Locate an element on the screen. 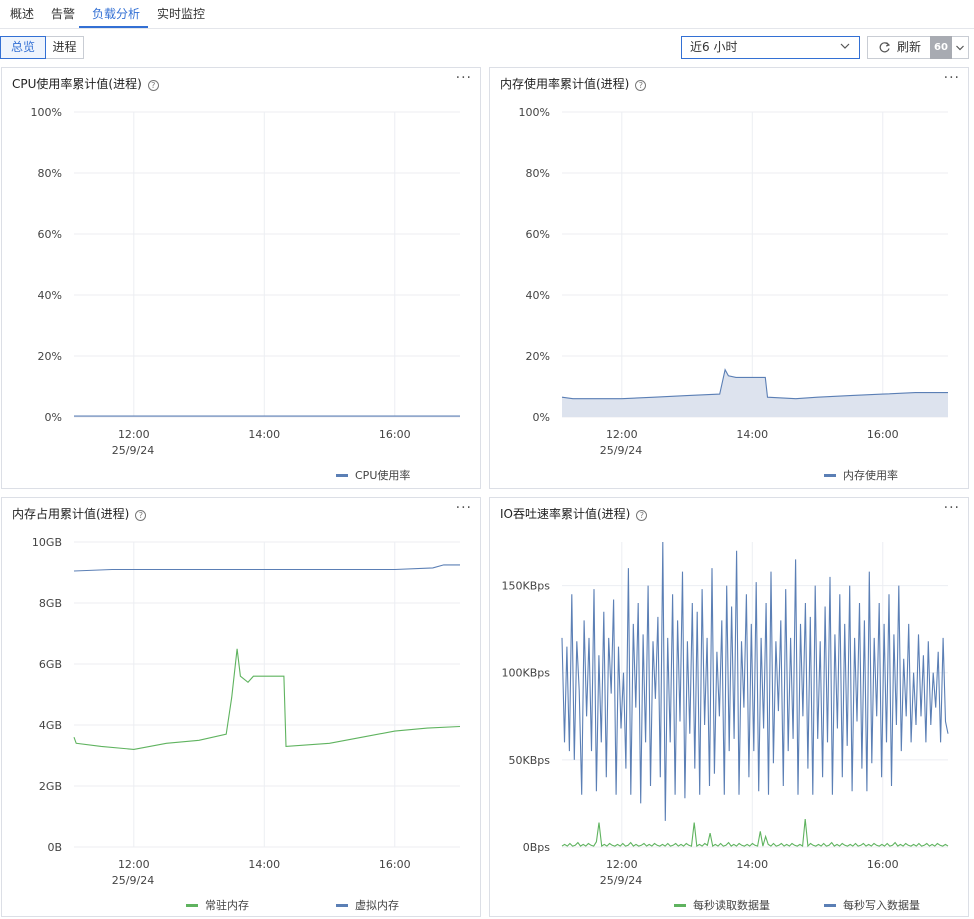 This screenshot has width=974, height=919. refresh-label: 刷新 is located at coordinates (909, 47).